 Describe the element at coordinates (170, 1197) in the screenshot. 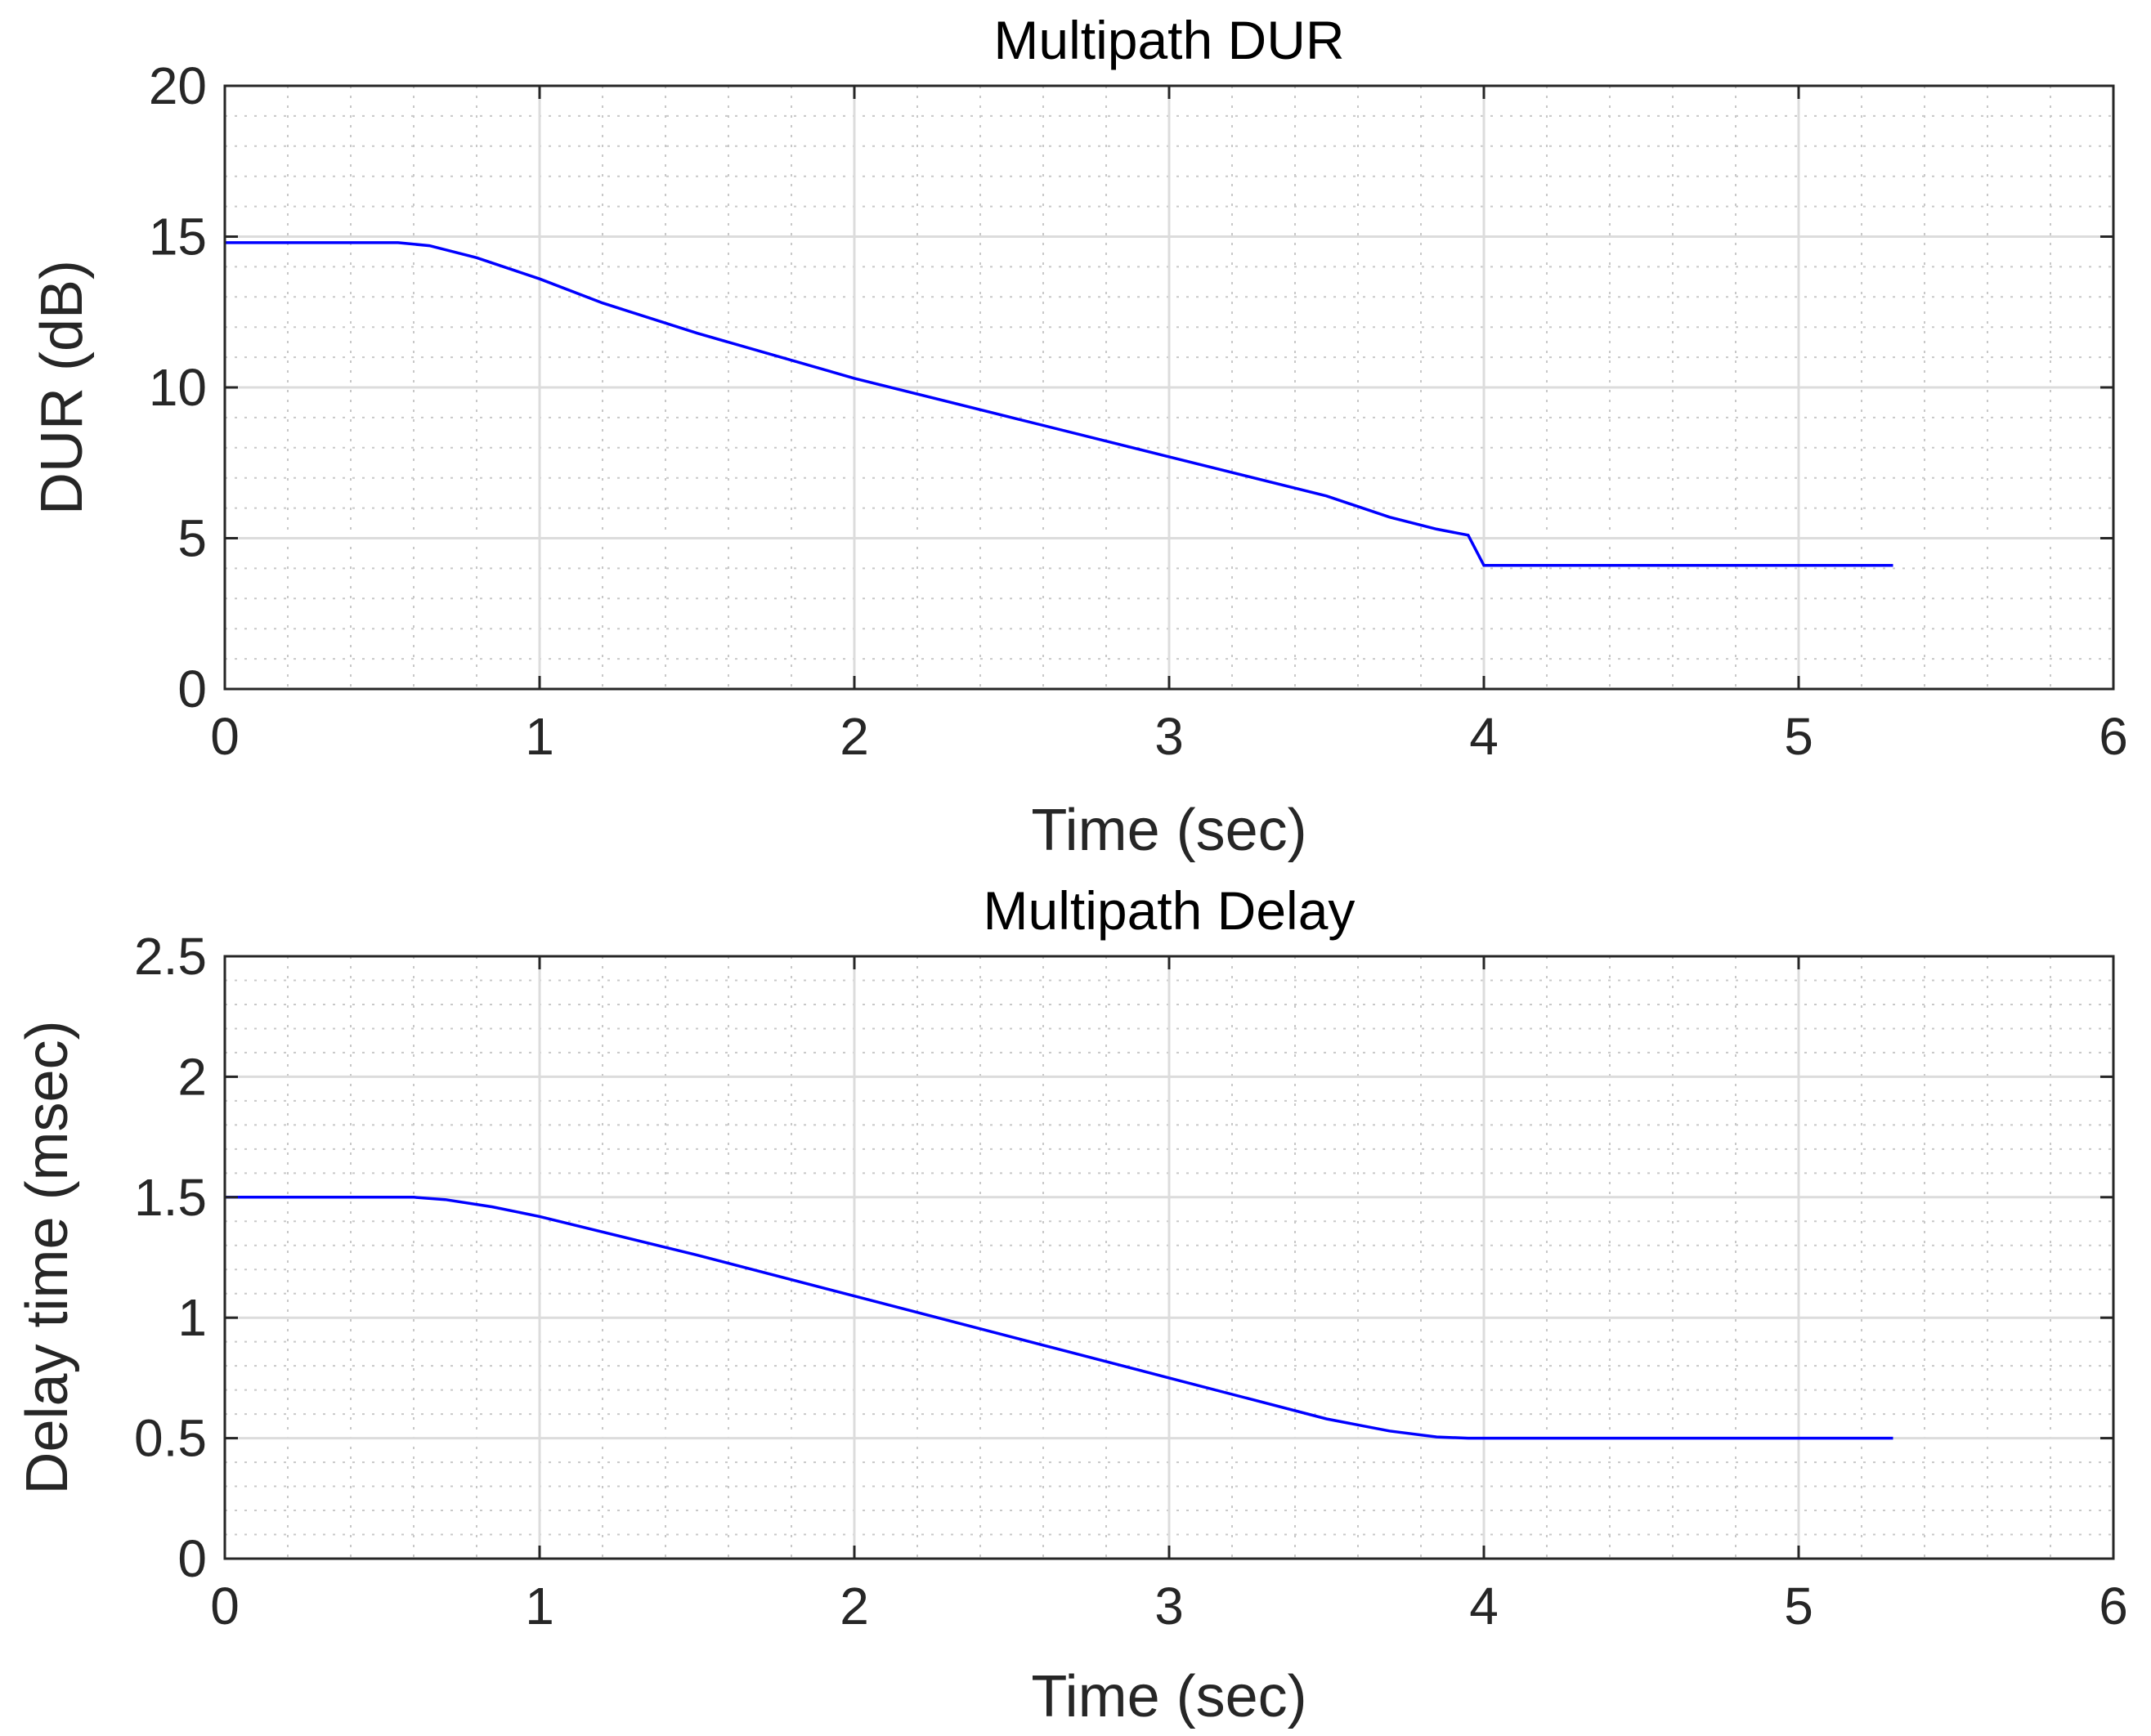

I see `y-tick-label: 1.5` at that location.